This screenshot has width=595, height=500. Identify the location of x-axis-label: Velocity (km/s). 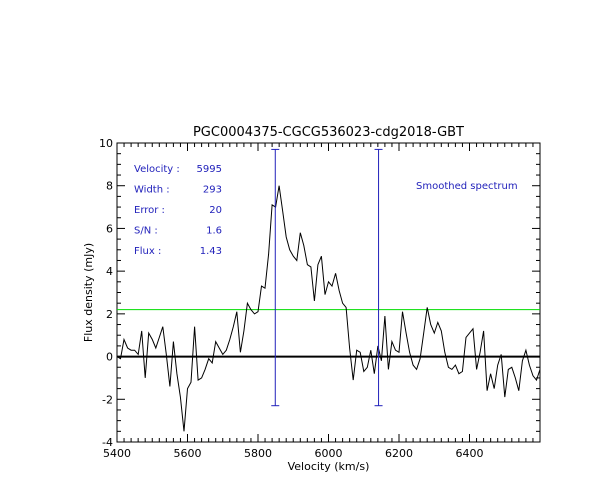
(329, 466).